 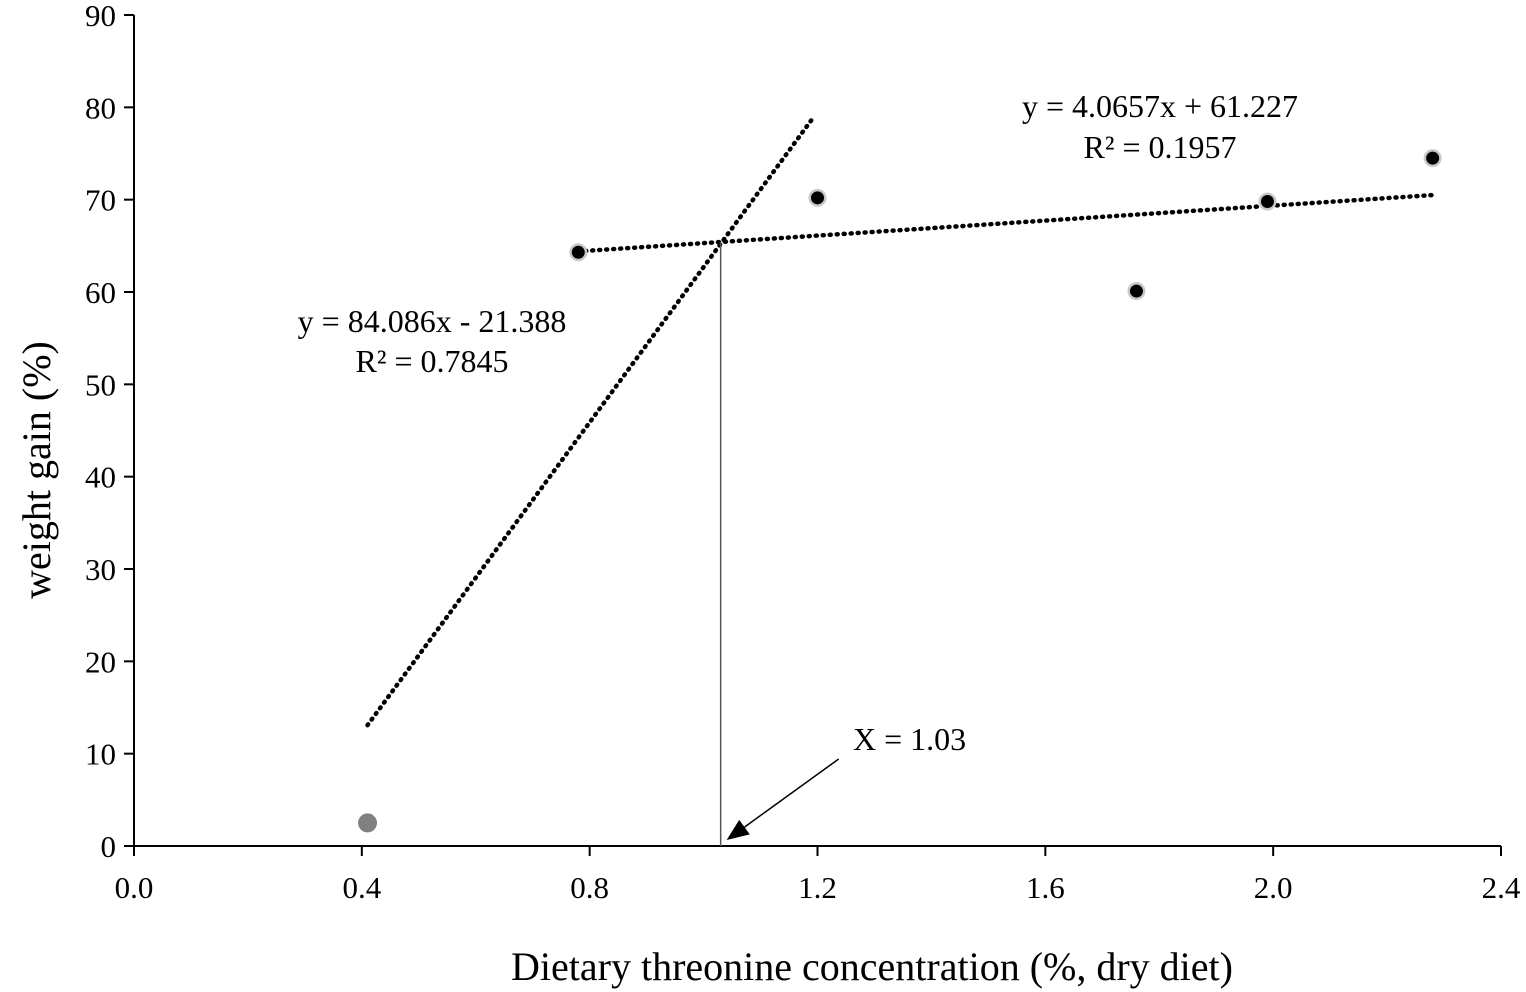 What do you see at coordinates (1160, 106) in the screenshot?
I see `trendline-2-equation: y = 4.0657x + 61.227` at bounding box center [1160, 106].